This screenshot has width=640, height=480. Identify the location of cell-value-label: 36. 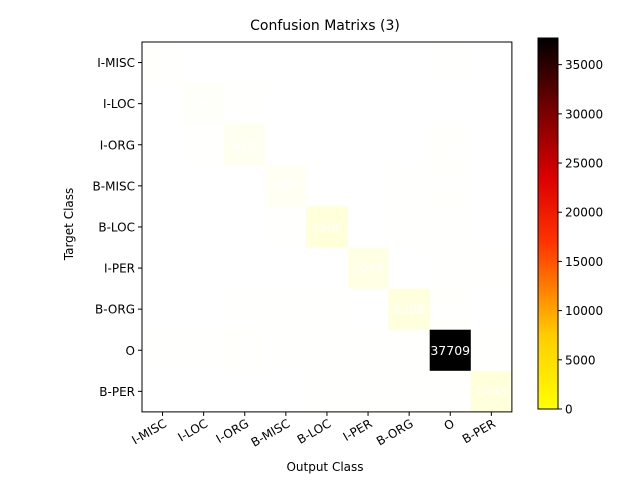
(409, 391).